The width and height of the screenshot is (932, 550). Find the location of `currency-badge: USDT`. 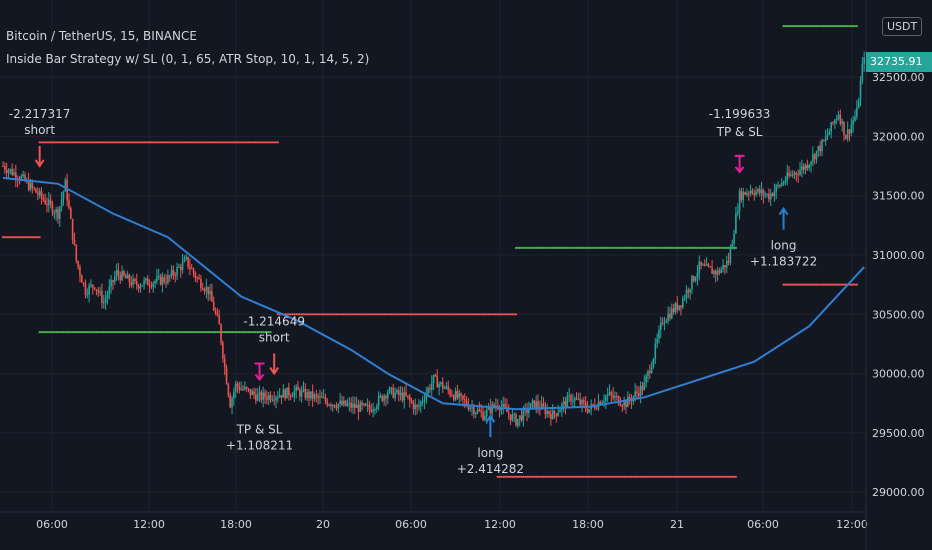

currency-badge: USDT is located at coordinates (902, 26).